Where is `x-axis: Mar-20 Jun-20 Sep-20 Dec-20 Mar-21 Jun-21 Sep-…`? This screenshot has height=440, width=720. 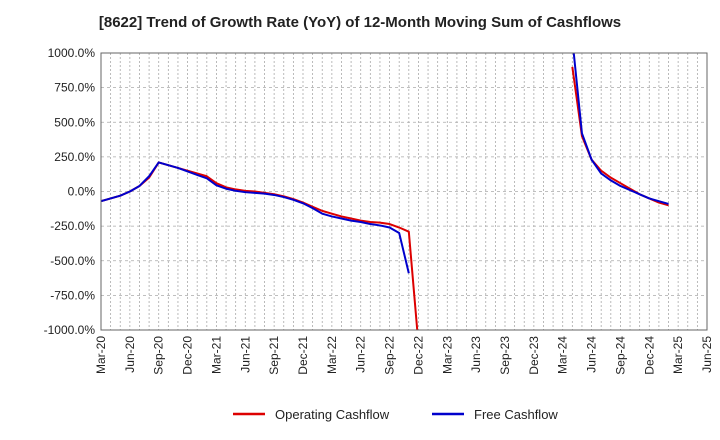
x-axis: Mar-20 Jun-20 Sep-20 Dec-20 Mar-21 Jun-21 Sep-… is located at coordinates (404, 355).